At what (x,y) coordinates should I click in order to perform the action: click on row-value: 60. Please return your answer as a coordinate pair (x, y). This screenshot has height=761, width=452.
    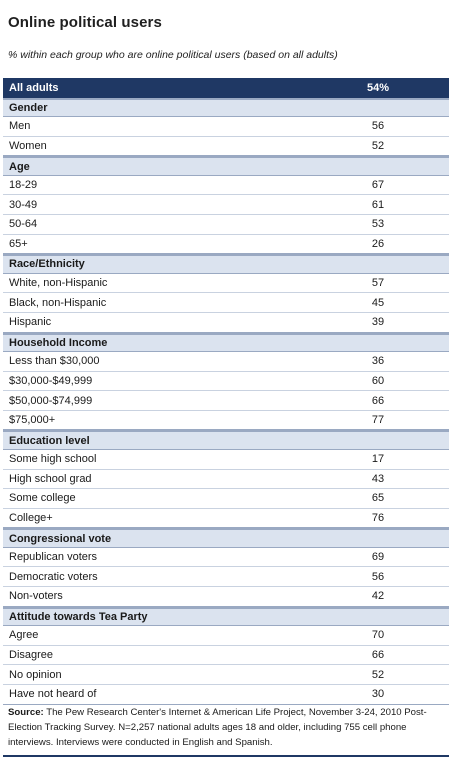
    Looking at the image, I should click on (378, 380).